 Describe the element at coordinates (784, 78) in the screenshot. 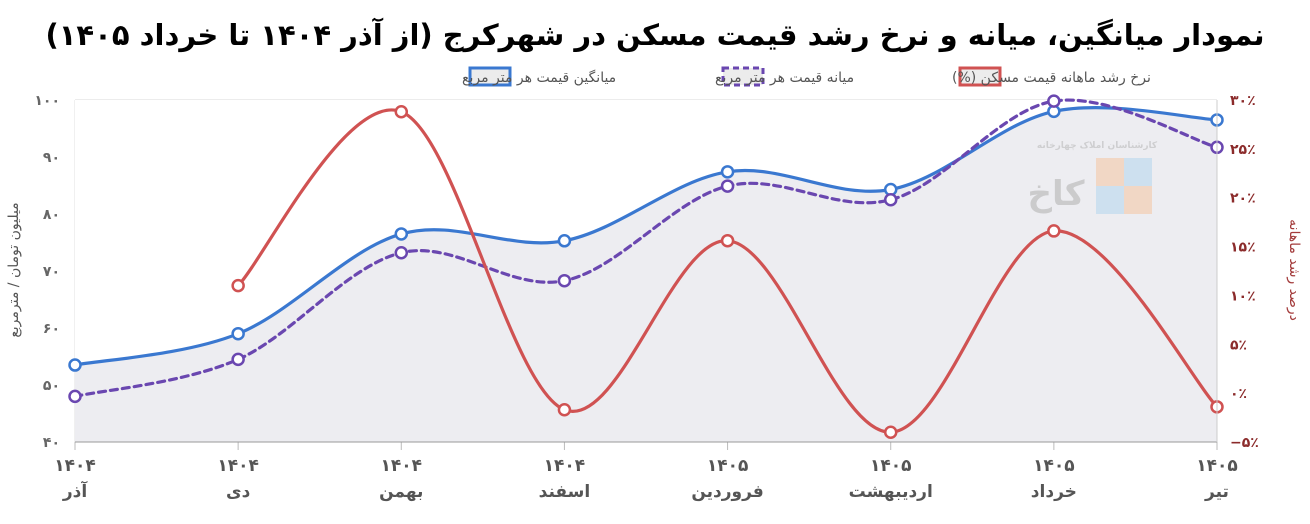

I see `legend-label-1: میانه قیمت هر متر مربع` at that location.